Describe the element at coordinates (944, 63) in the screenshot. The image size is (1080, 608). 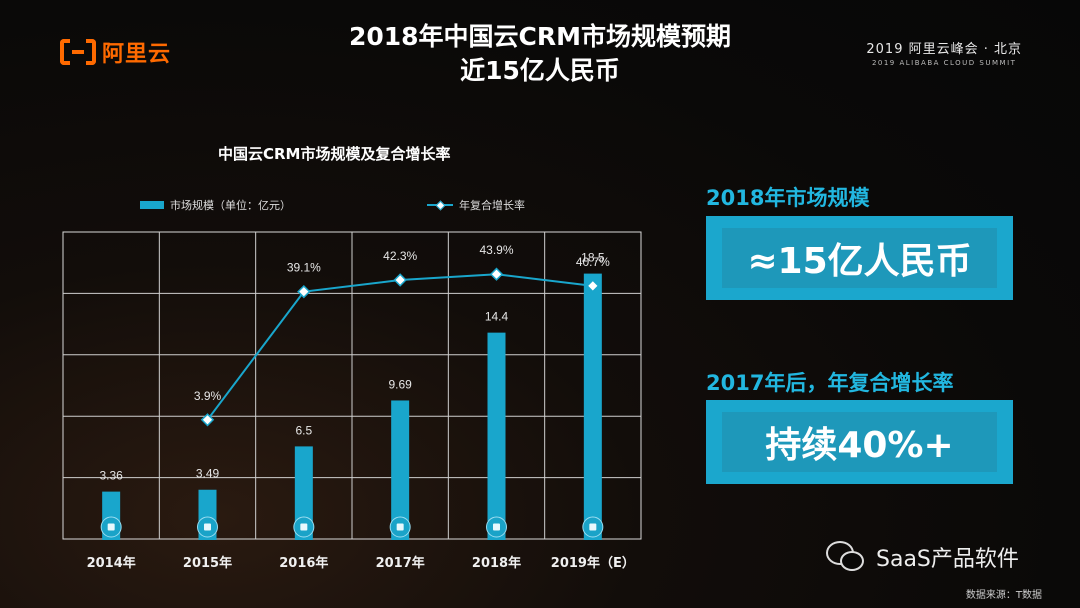
I see `summit-subtitle: 2019 ALIBABA CLOUD SUMMIT` at that location.